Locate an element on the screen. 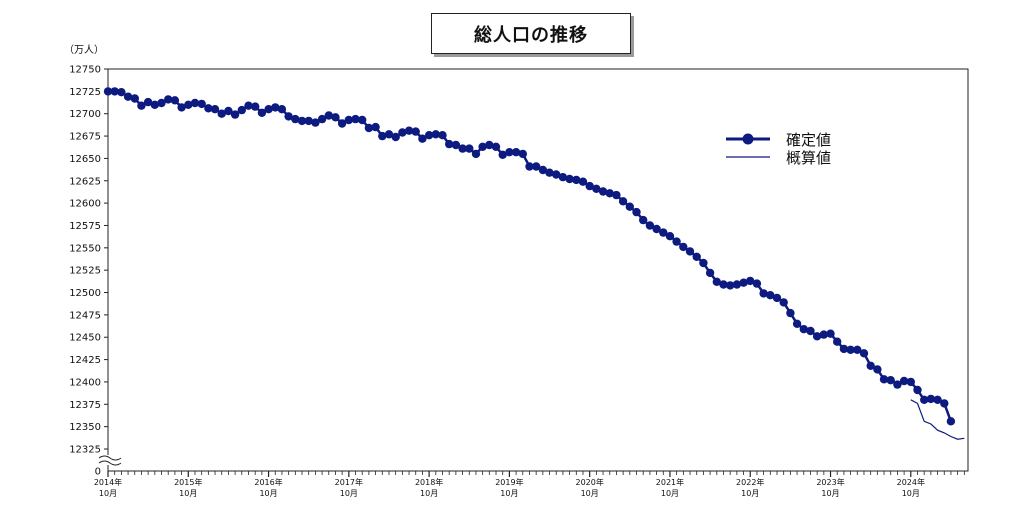 Image resolution: width=1024 pixels, height=507 pixels. y-tick-label: 12600 is located at coordinates (85, 204).